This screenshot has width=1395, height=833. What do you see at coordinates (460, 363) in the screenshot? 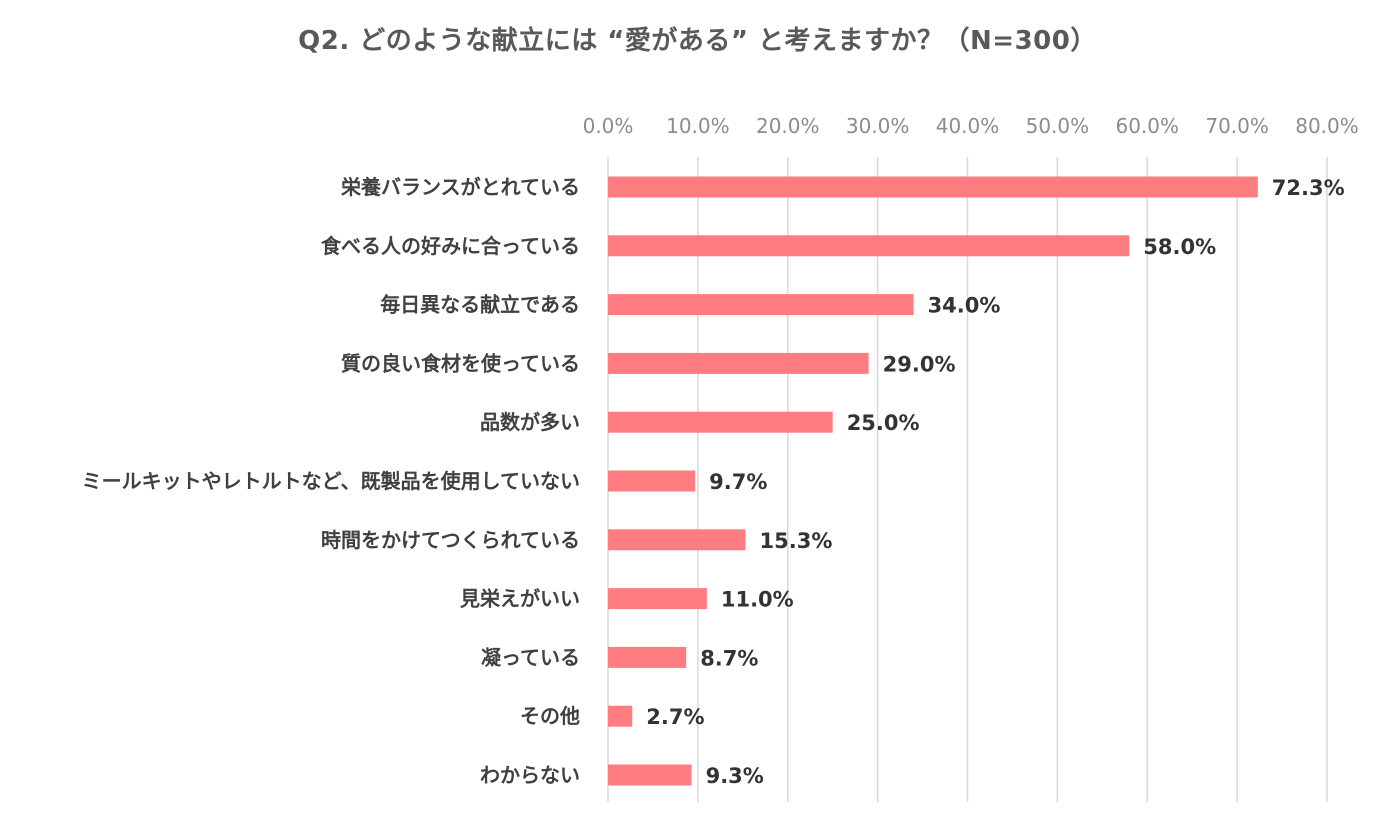
I see `category-label: 質の良い食材を使っている` at bounding box center [460, 363].